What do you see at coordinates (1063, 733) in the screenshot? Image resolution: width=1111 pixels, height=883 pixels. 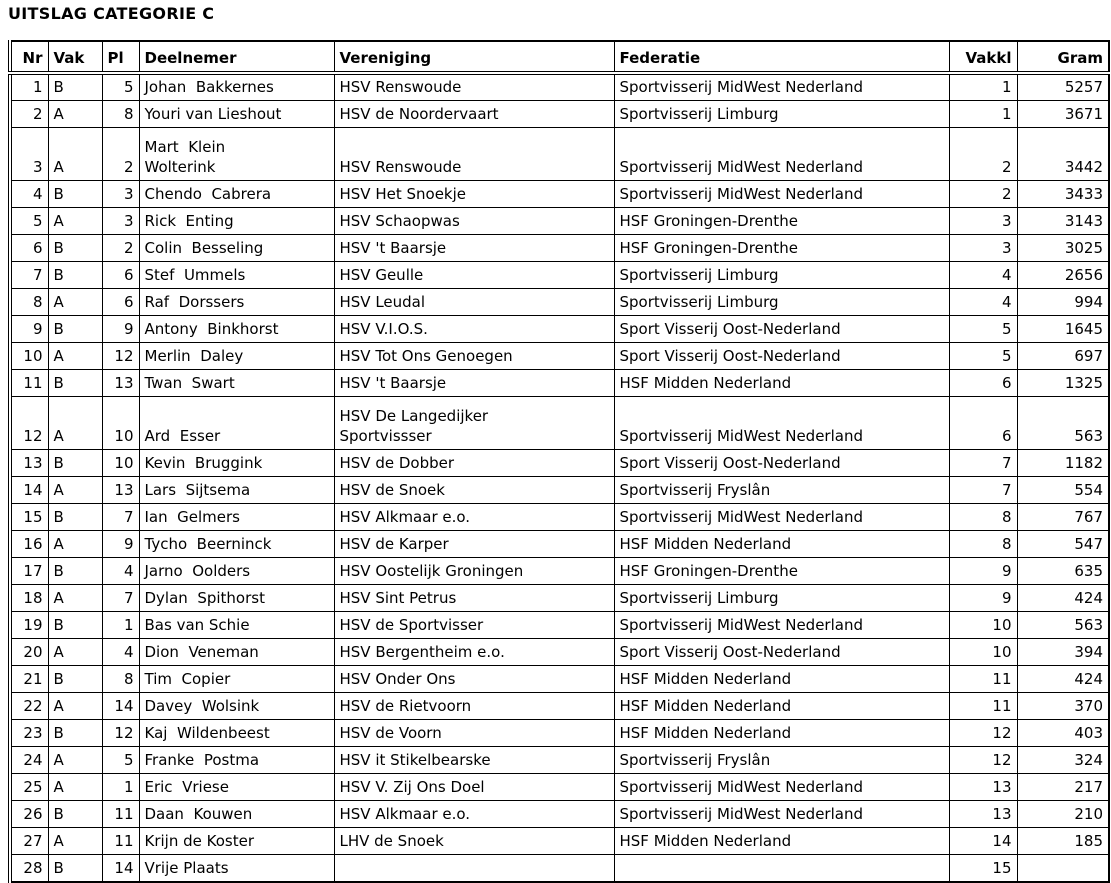 I see `cell-gram: 403` at bounding box center [1063, 733].